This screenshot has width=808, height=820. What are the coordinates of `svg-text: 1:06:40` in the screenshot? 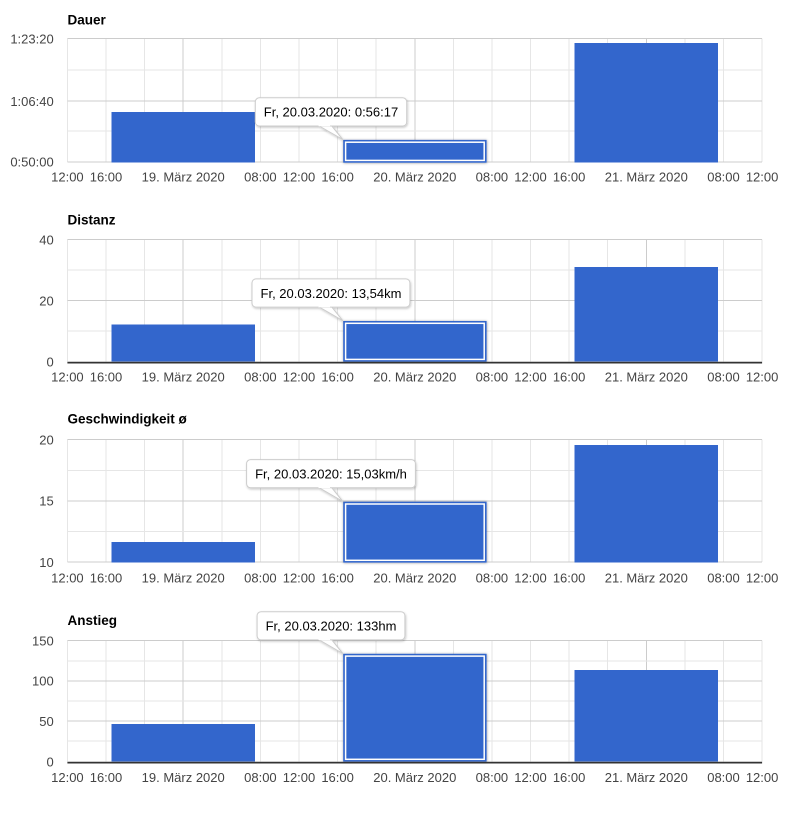 It's located at (31, 101).